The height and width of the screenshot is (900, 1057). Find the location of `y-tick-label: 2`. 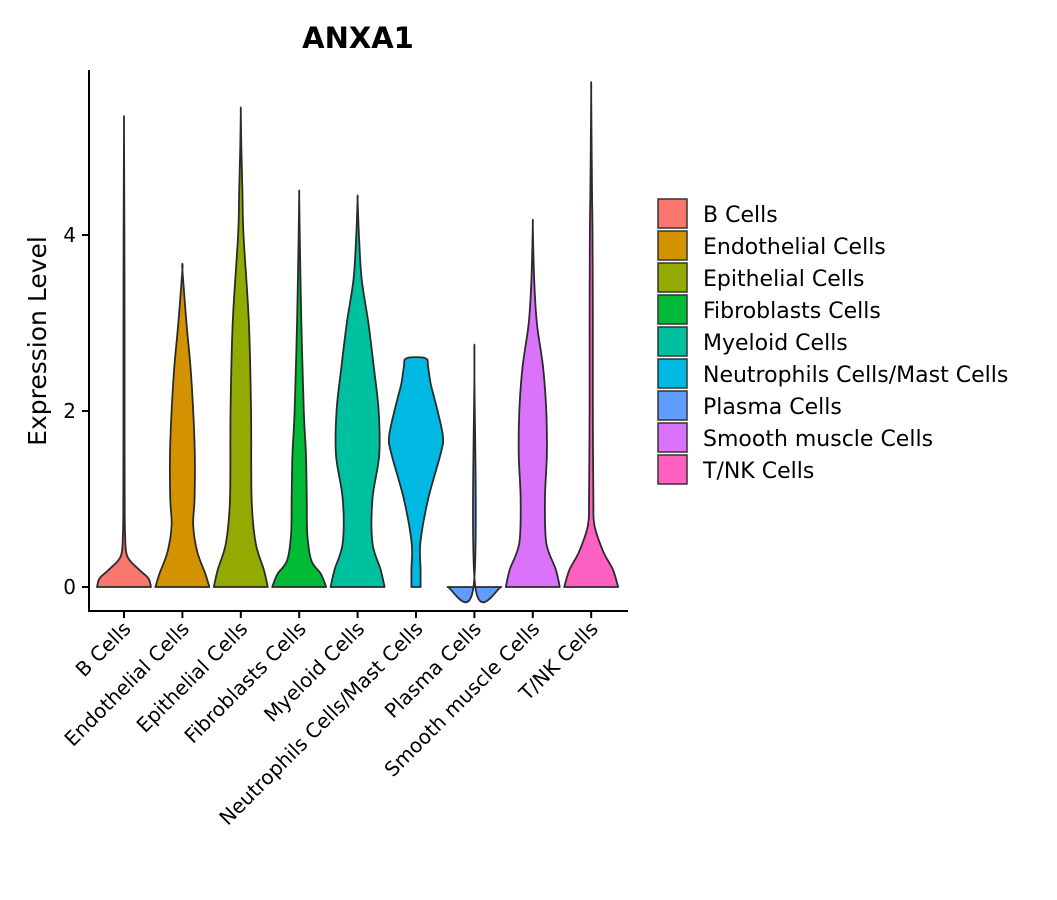

y-tick-label: 2 is located at coordinates (69, 411).